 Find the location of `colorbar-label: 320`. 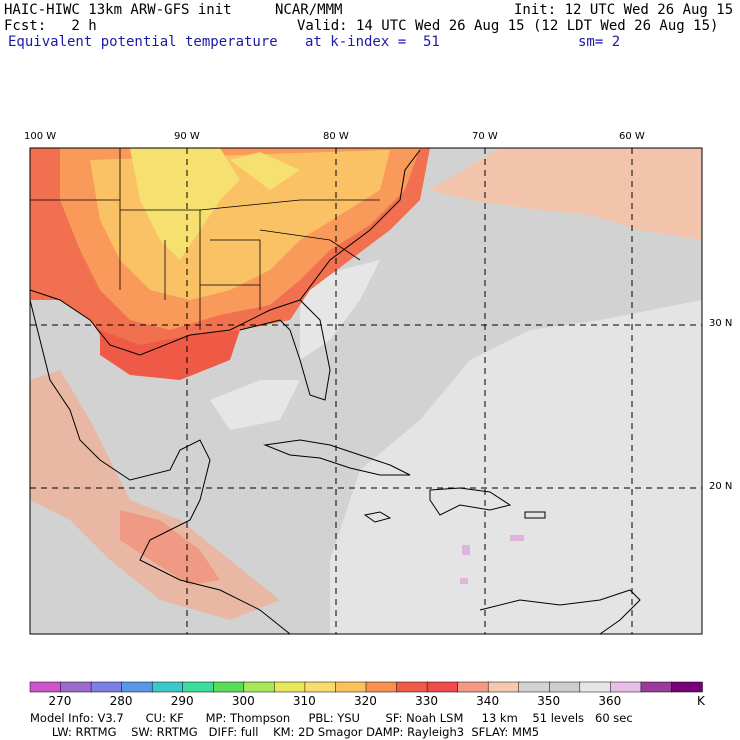

colorbar-label: 320 is located at coordinates (365, 701).